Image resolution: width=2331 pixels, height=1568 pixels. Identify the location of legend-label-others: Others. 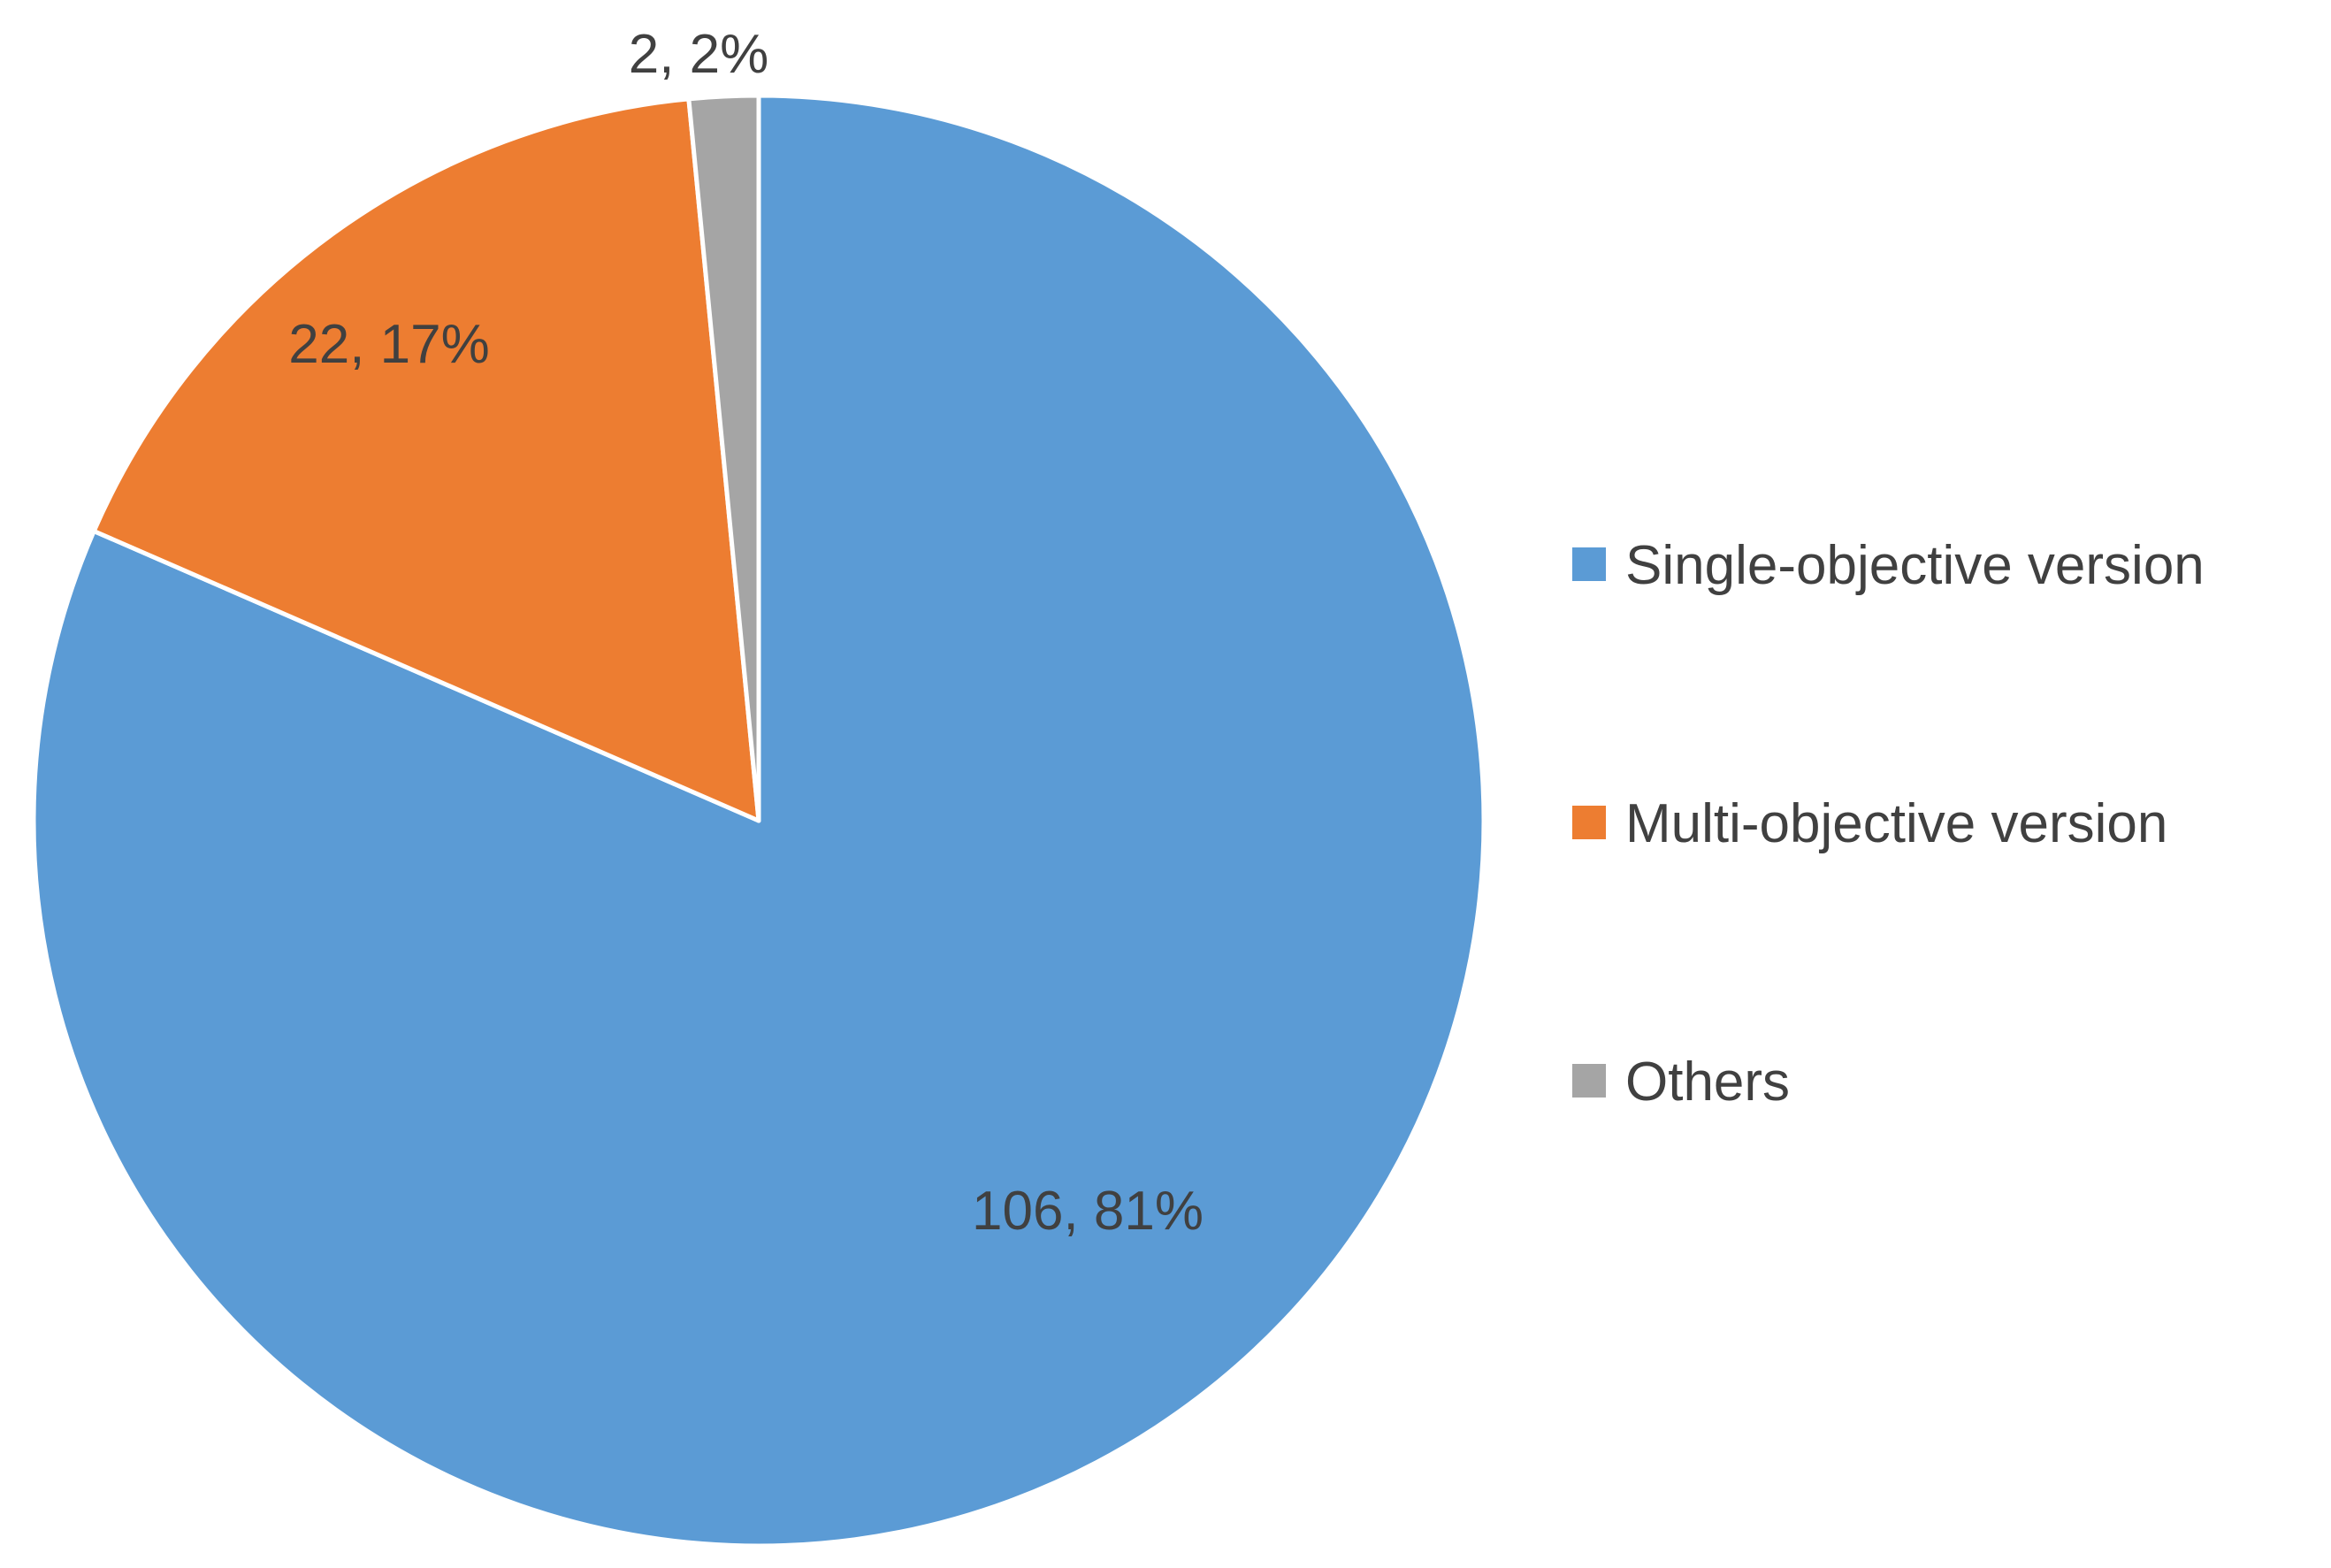
(1707, 1082).